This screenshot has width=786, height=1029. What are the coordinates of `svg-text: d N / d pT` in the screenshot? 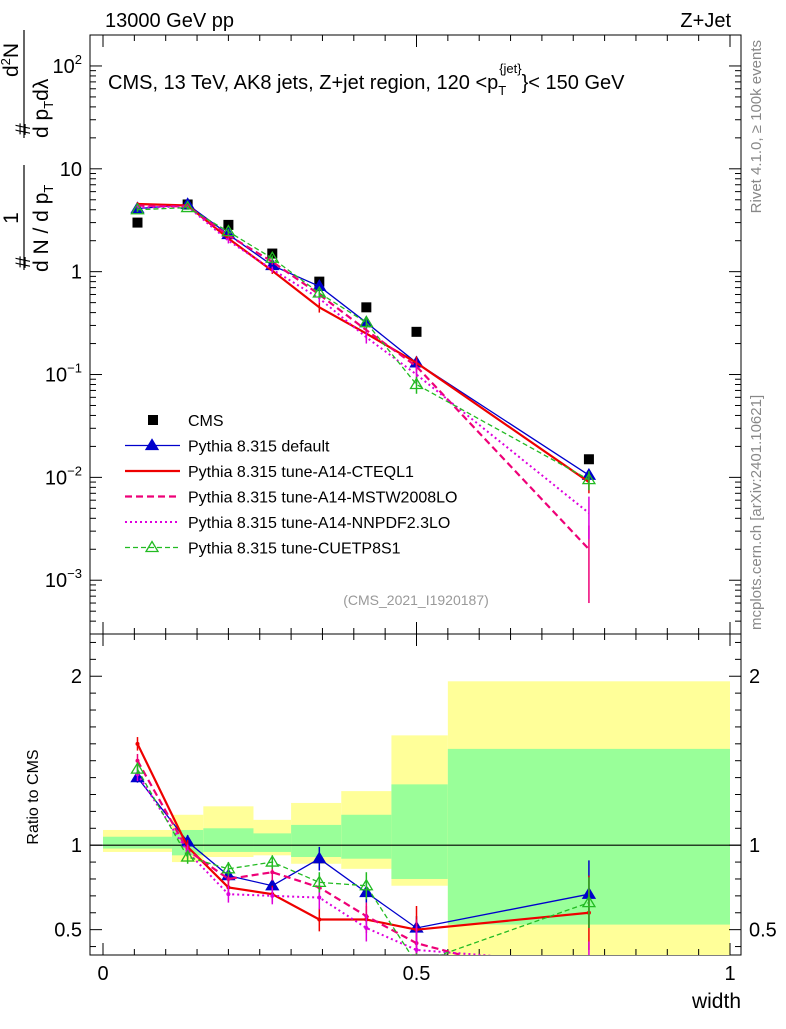 It's located at (43, 228).